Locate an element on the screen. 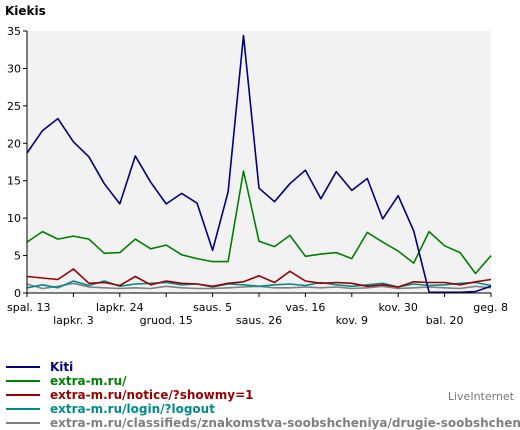  y-tick-label: 25 is located at coordinates (14, 106).